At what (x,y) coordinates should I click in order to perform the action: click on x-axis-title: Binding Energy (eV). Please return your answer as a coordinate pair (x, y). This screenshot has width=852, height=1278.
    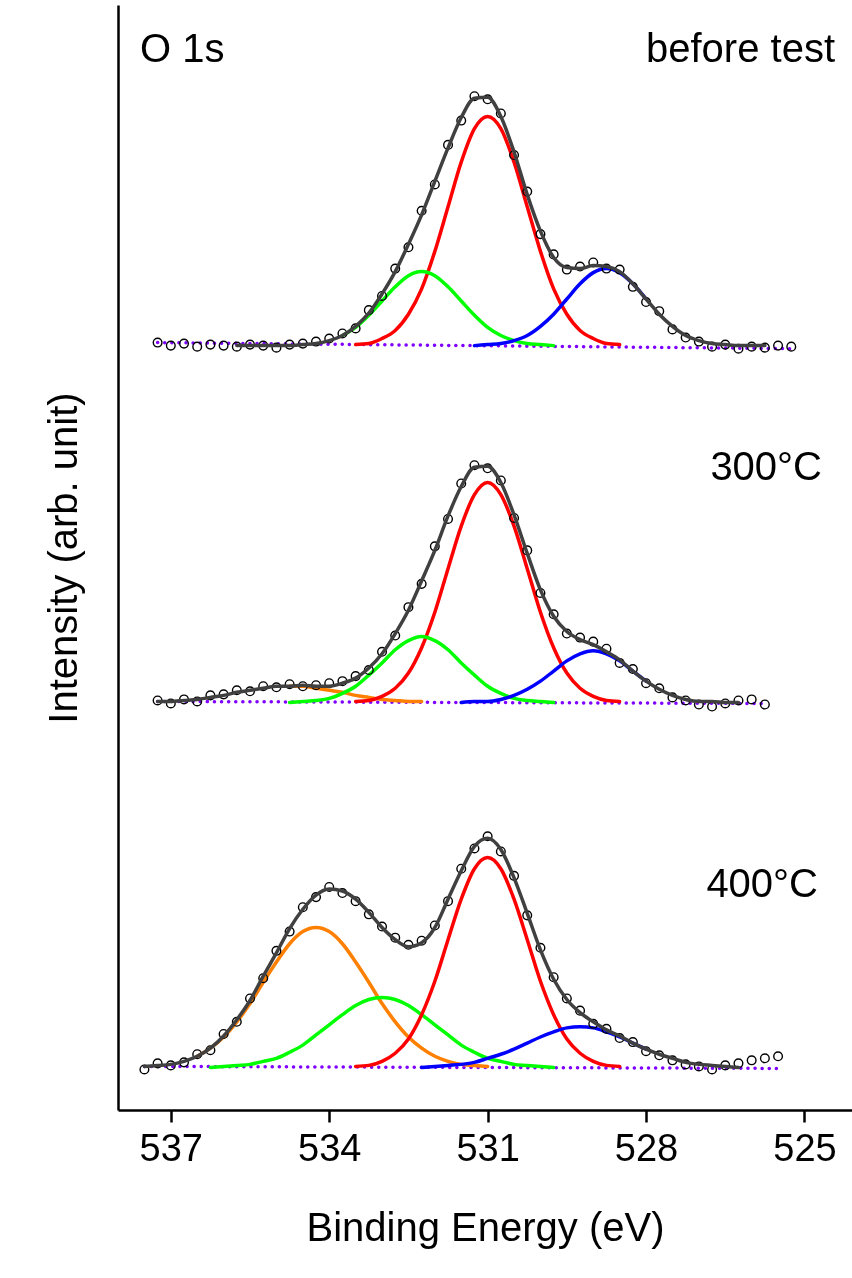
    Looking at the image, I should click on (485, 1226).